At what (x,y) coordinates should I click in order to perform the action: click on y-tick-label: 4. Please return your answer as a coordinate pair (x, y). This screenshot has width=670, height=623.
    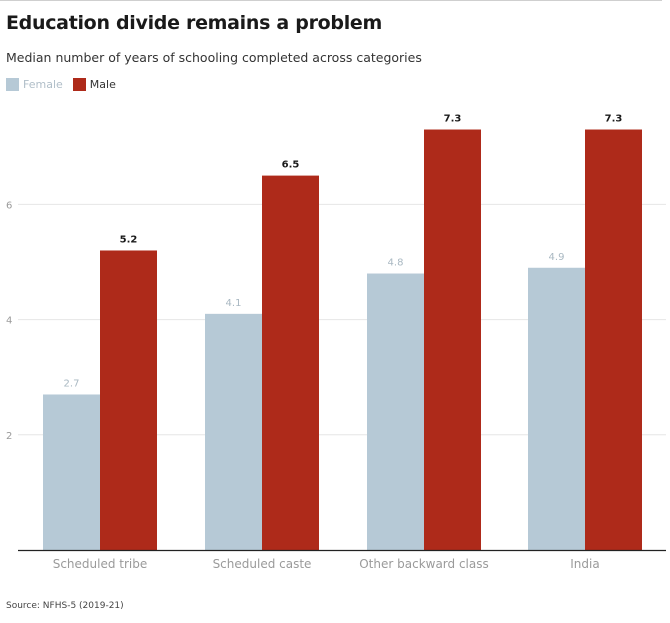
    Looking at the image, I should click on (9, 321).